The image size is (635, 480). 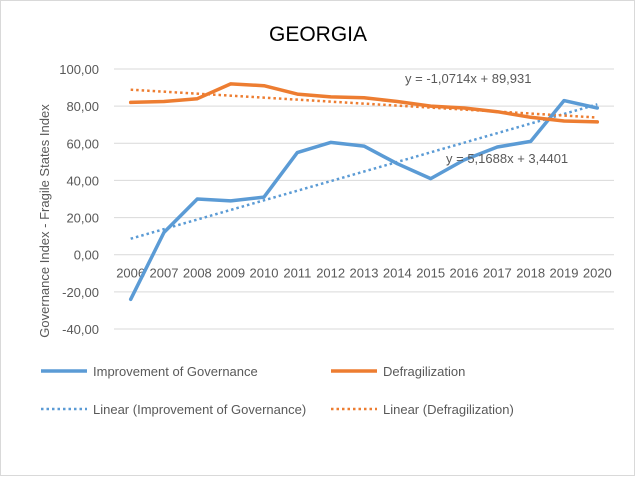 What do you see at coordinates (82, 143) in the screenshot?
I see `y-tick-label: 60,00` at bounding box center [82, 143].